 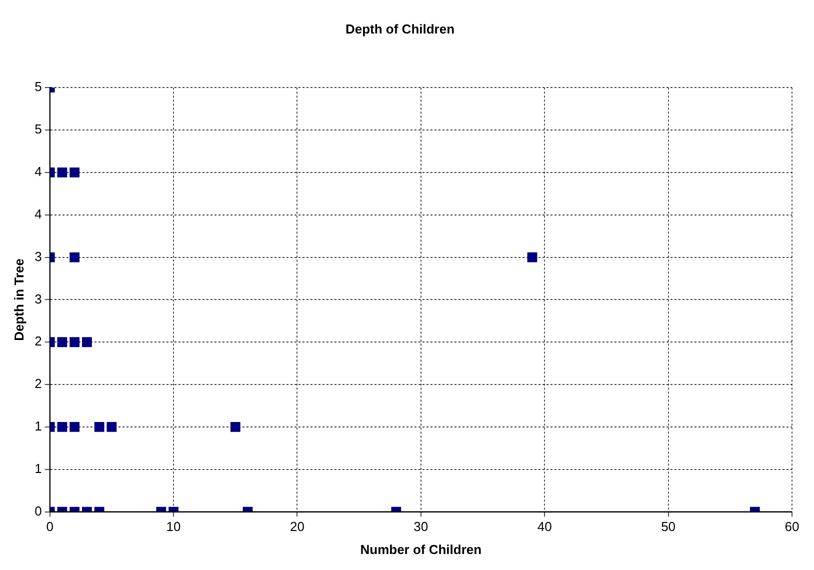 I want to click on x-tick-label: 30, so click(x=421, y=526).